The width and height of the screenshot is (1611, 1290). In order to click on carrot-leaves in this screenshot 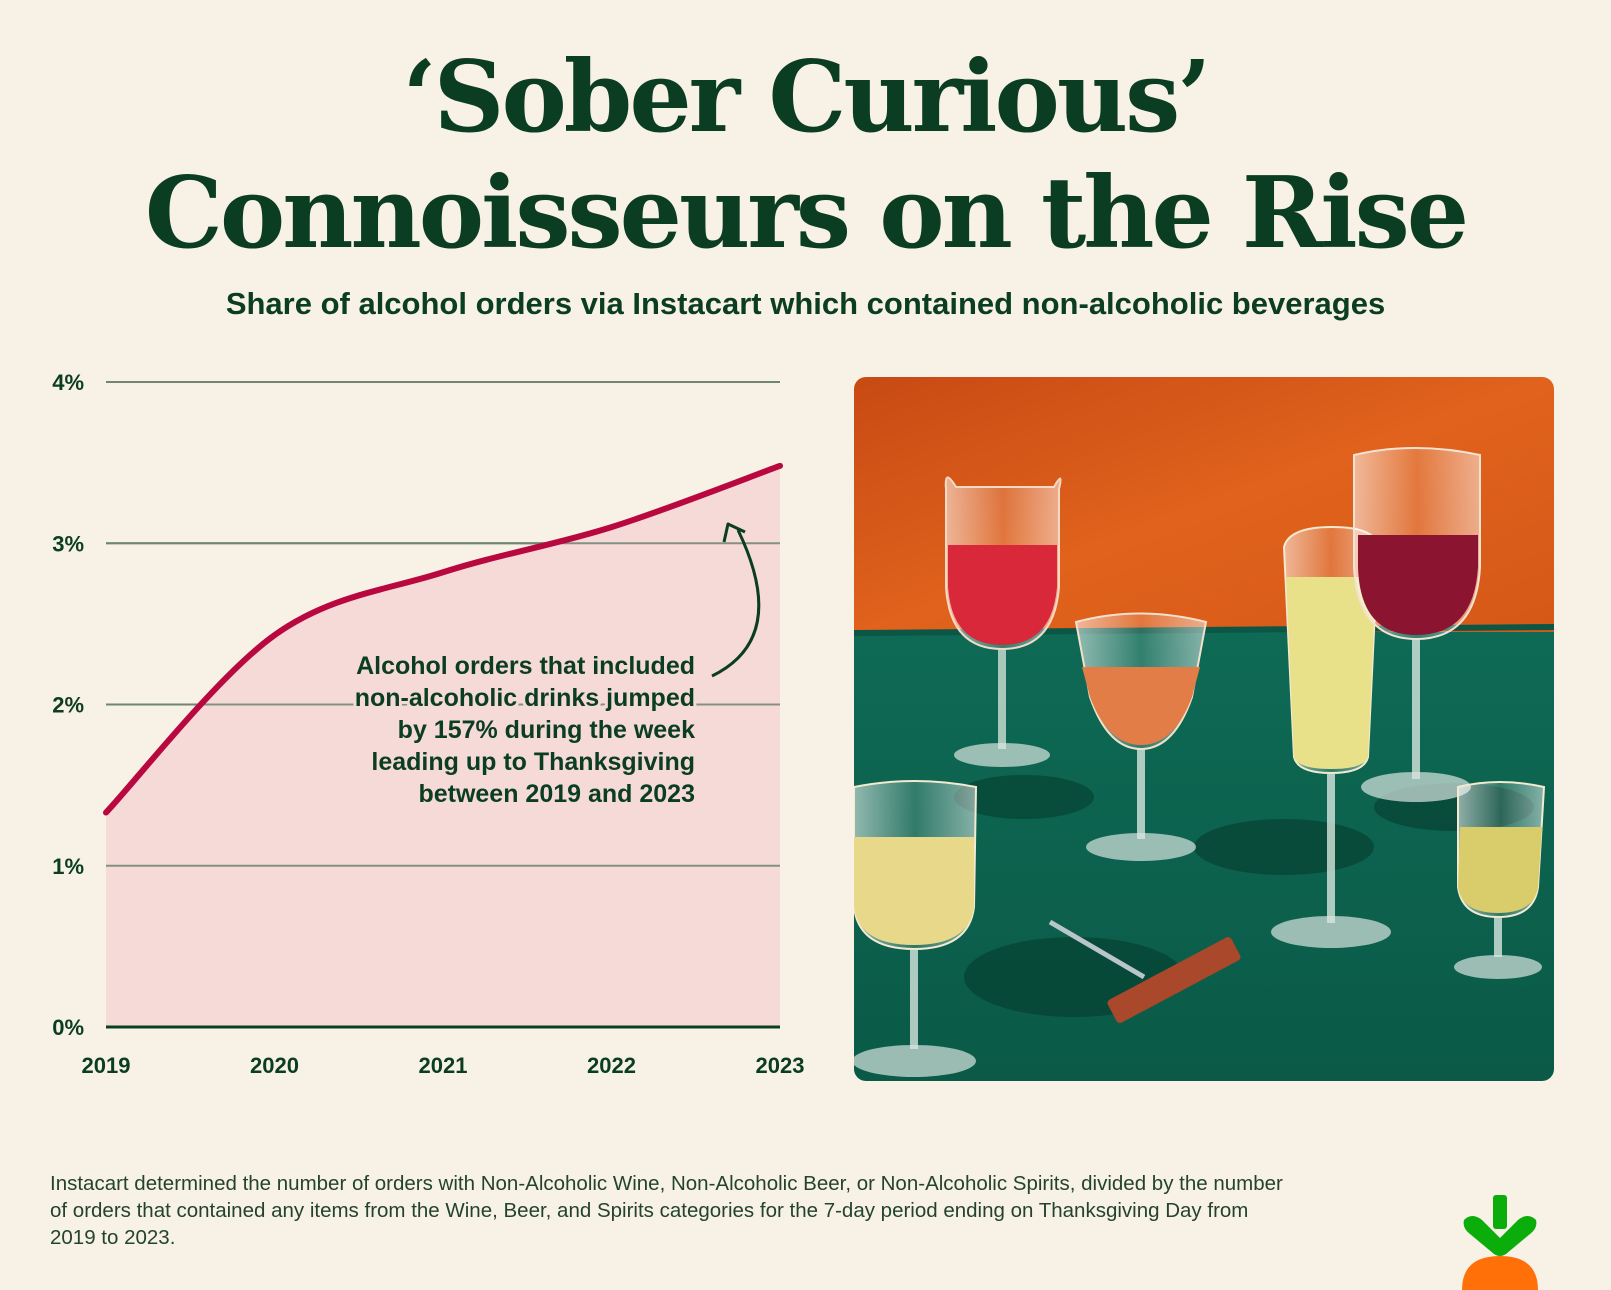, I will do `click(1500, 1236)`.